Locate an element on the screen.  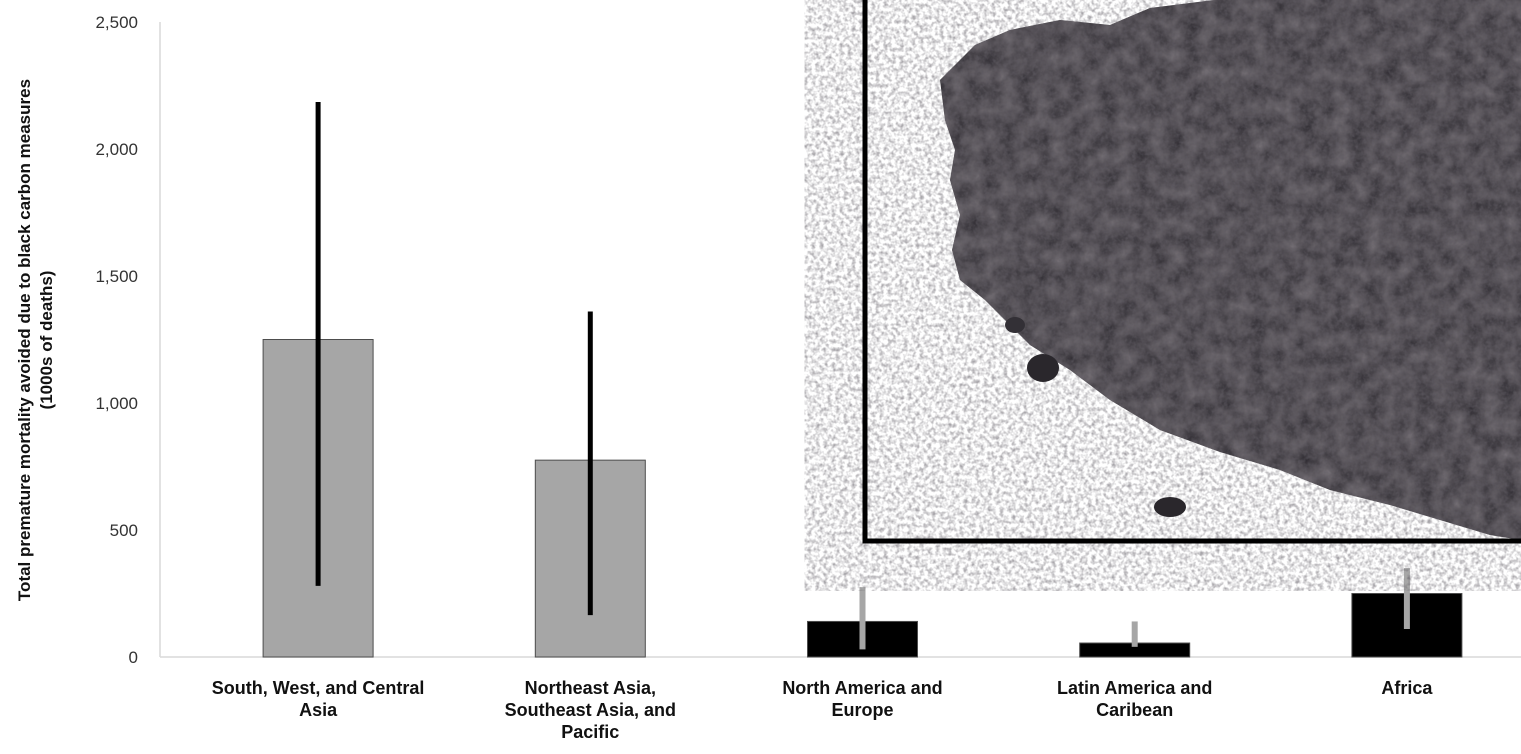
x-category-label: Caribean is located at coordinates (1134, 710).